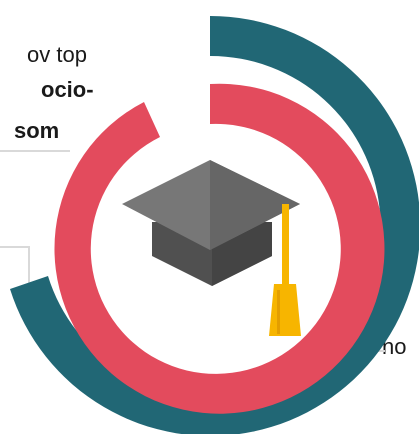 This screenshot has width=419, height=434. I want to click on text-line-3: som, so click(37, 130).